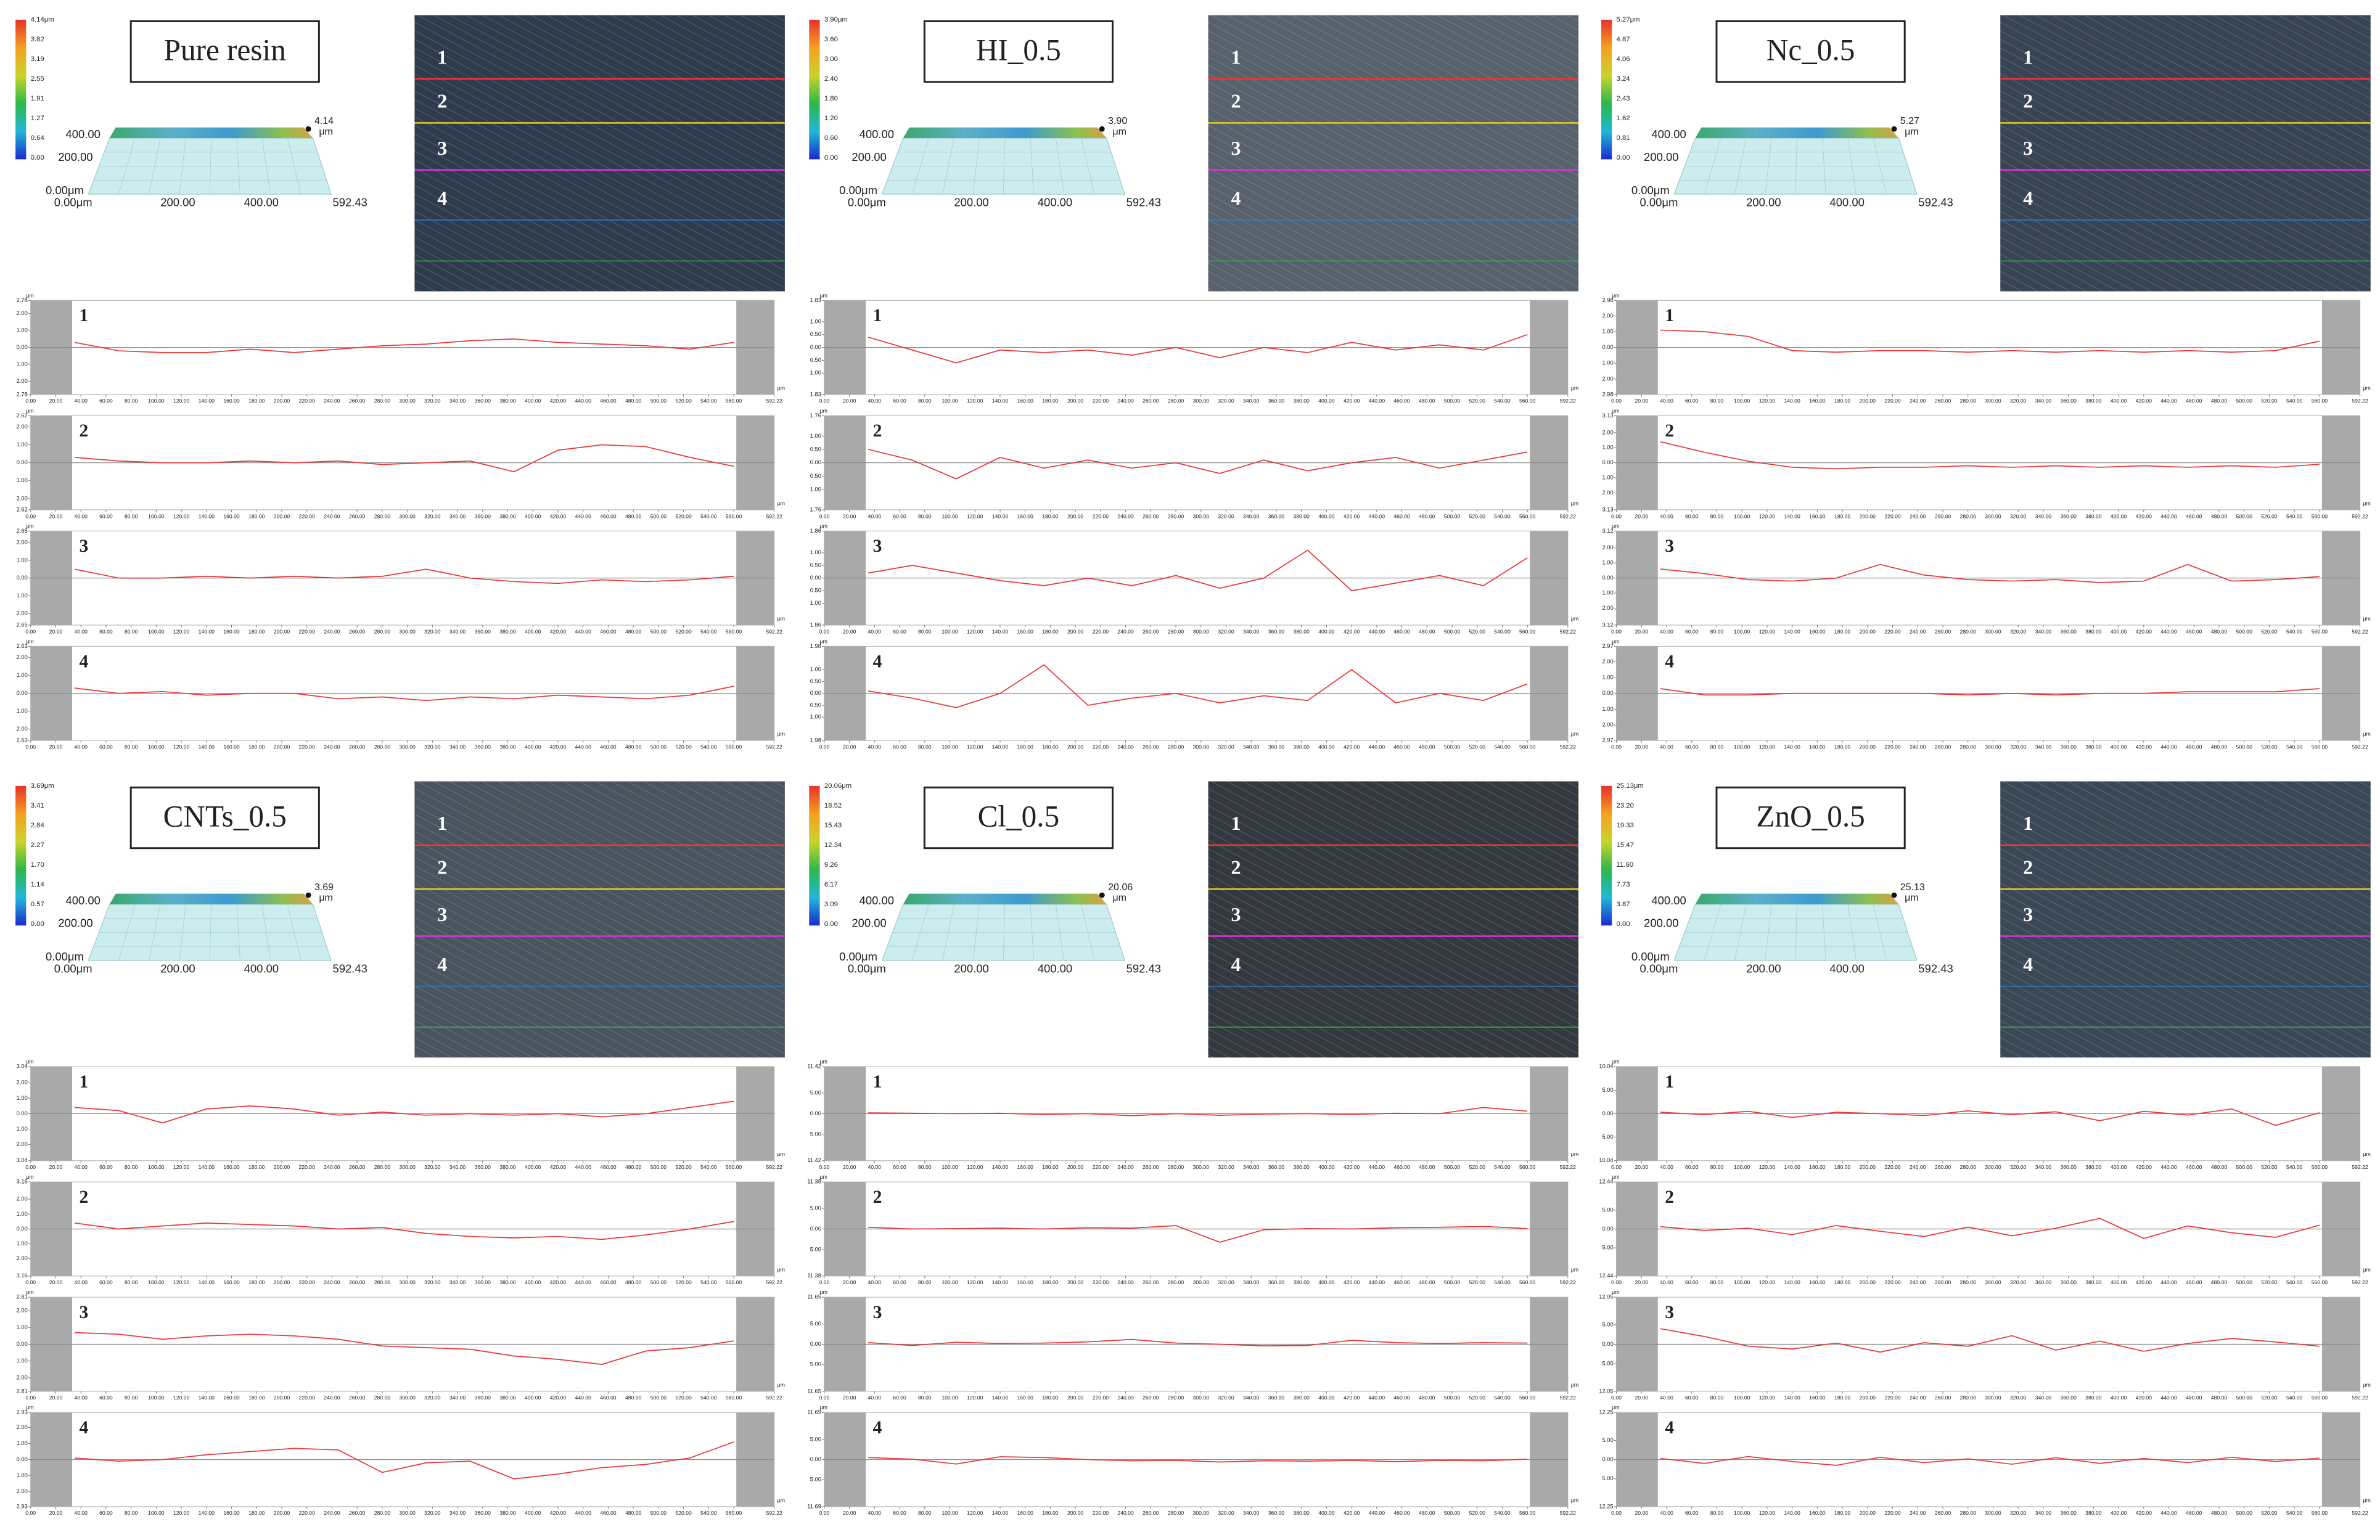  Describe the element at coordinates (925, 401) in the screenshot. I see `x-tick-label: 80.00` at that location.